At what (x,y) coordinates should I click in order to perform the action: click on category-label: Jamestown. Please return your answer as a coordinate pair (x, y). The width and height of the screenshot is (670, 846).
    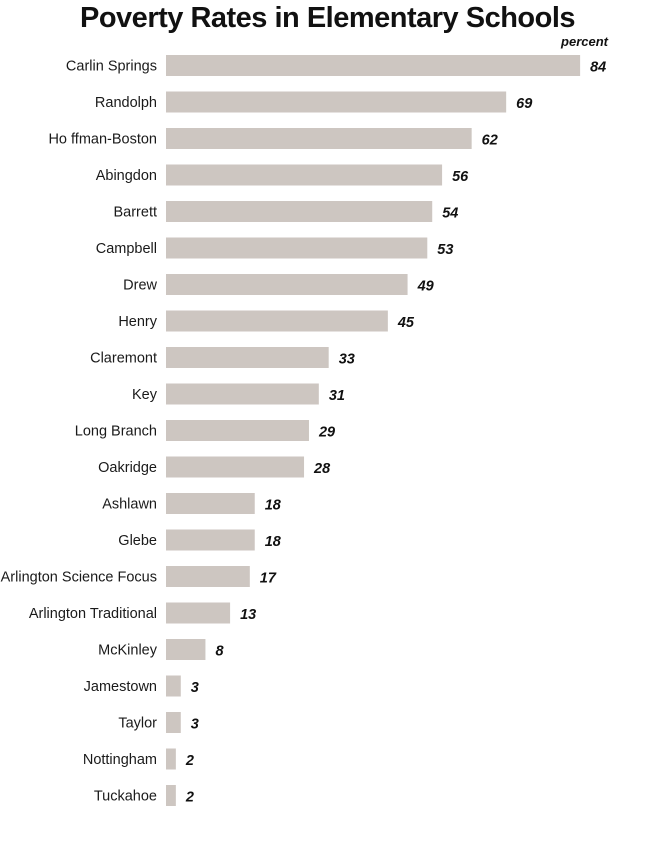
    Looking at the image, I should click on (120, 687).